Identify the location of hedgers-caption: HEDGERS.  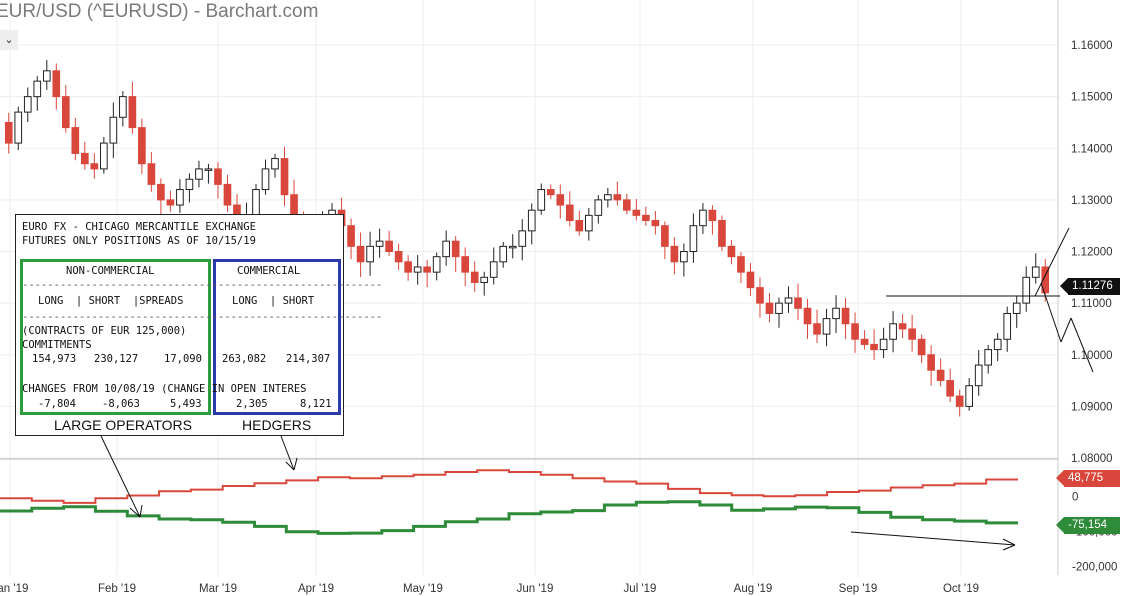
(277, 425).